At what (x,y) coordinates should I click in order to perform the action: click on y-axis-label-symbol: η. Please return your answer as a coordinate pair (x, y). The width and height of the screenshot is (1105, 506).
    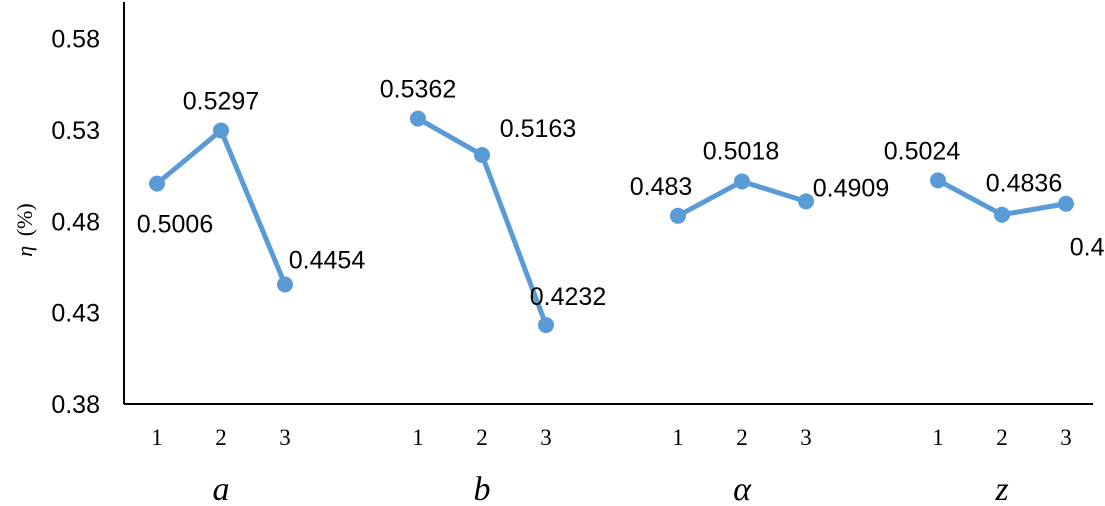
    Looking at the image, I should click on (24, 251).